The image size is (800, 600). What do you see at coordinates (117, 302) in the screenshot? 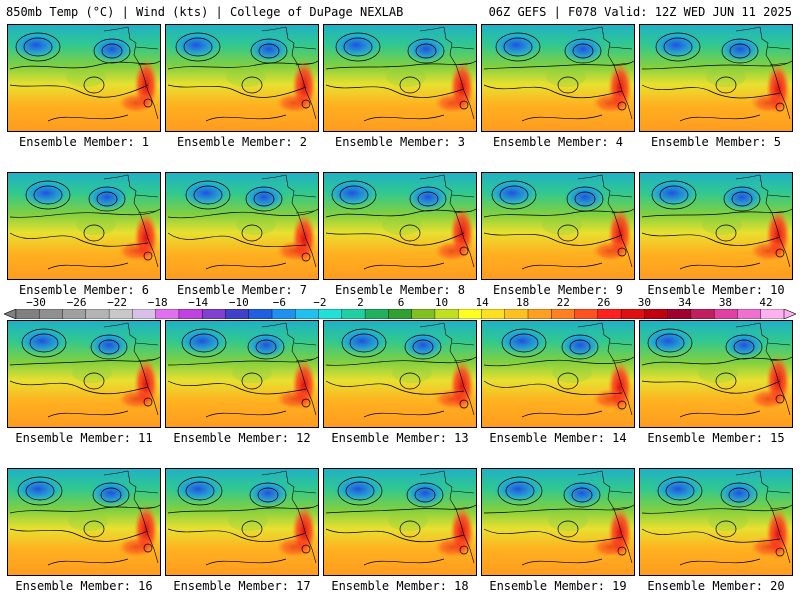
I see `colorbar-tick-label: −22` at bounding box center [117, 302].